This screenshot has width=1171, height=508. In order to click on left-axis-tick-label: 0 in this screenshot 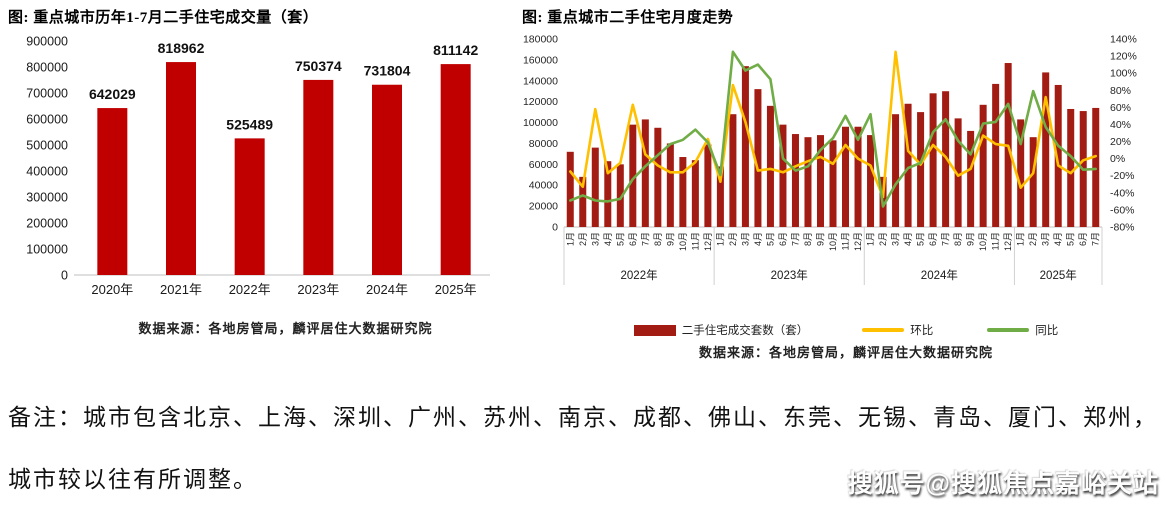, I will do `click(555, 228)`.